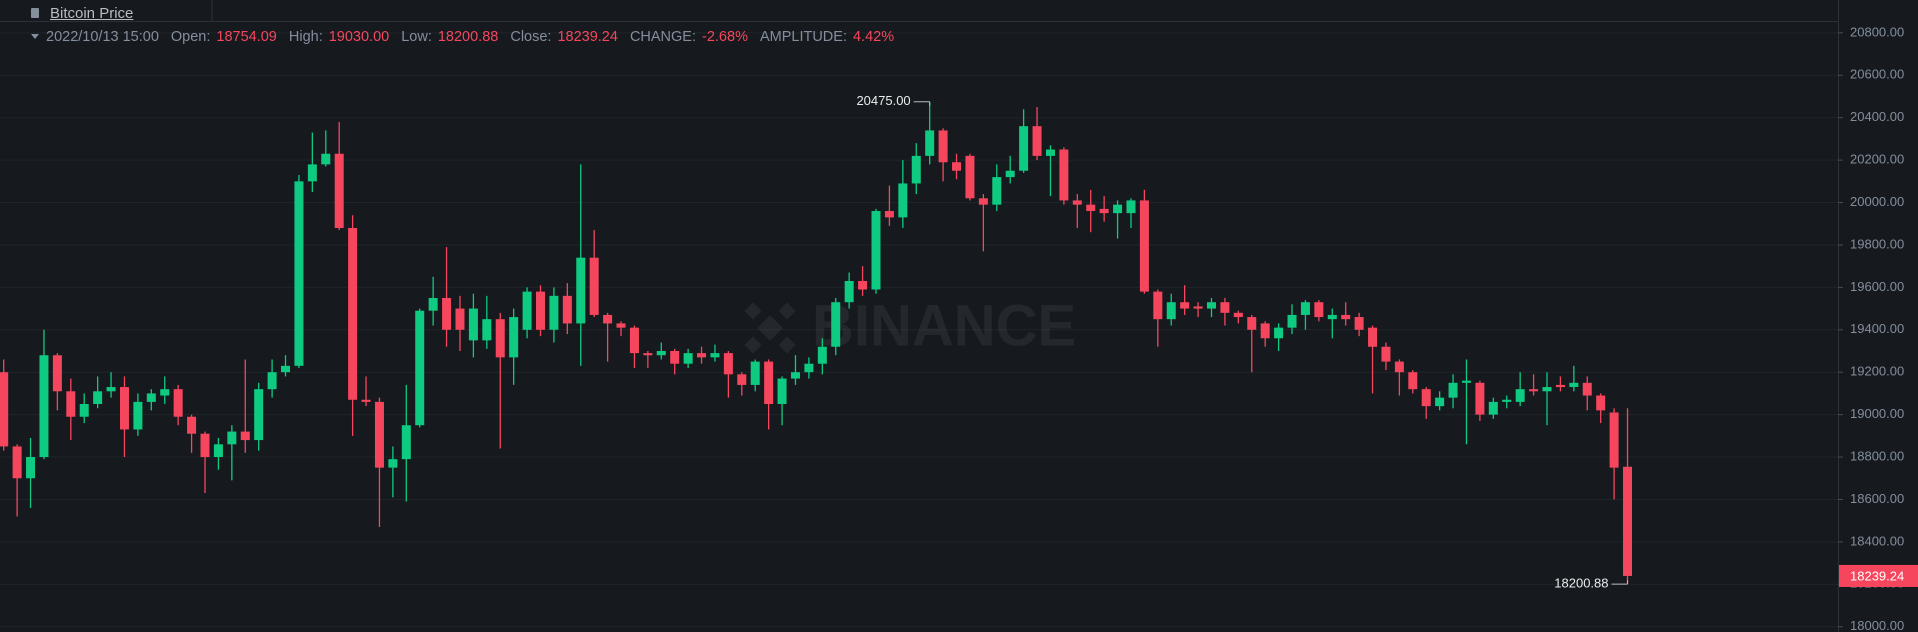  I want to click on info-value: 18754.09, so click(246, 37).